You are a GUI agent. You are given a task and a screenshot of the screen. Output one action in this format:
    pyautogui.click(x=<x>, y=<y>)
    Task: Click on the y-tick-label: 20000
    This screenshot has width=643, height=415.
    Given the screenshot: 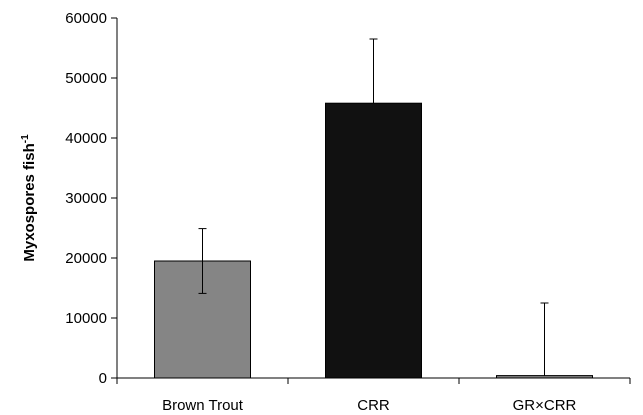 What is the action you would take?
    pyautogui.click(x=86, y=258)
    